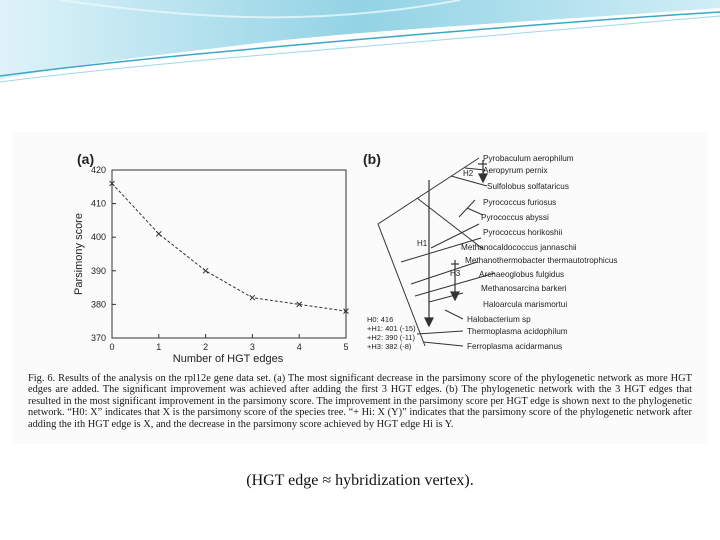 Image resolution: width=720 pixels, height=540 pixels. I want to click on hgt-edges, so click(456, 244).